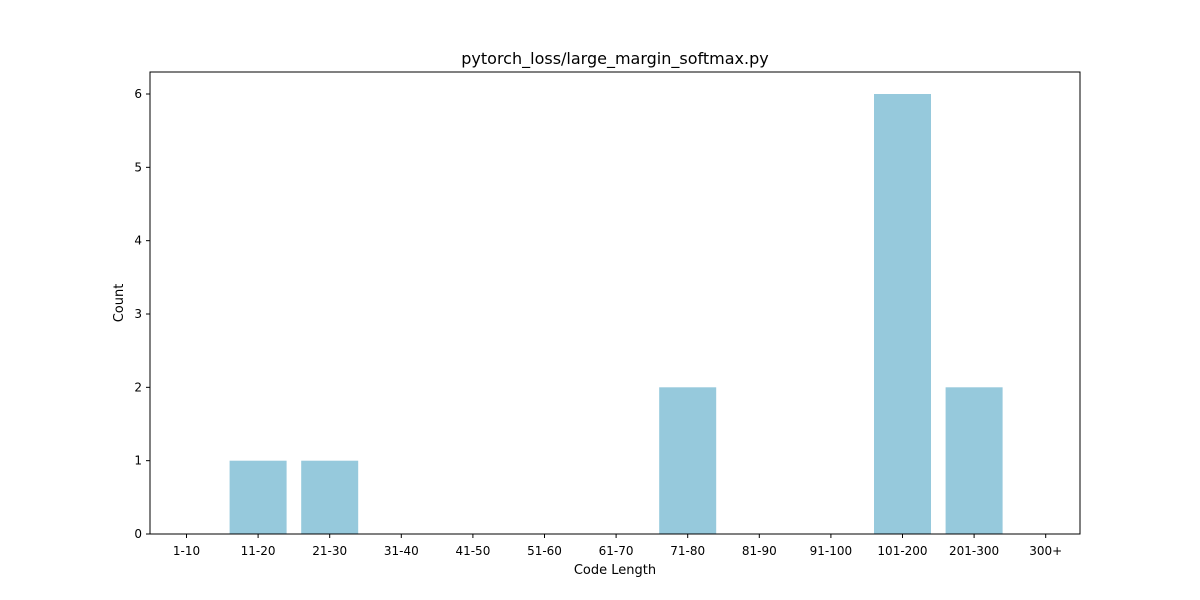  What do you see at coordinates (138, 387) in the screenshot?
I see `y-tick-label: 2` at bounding box center [138, 387].